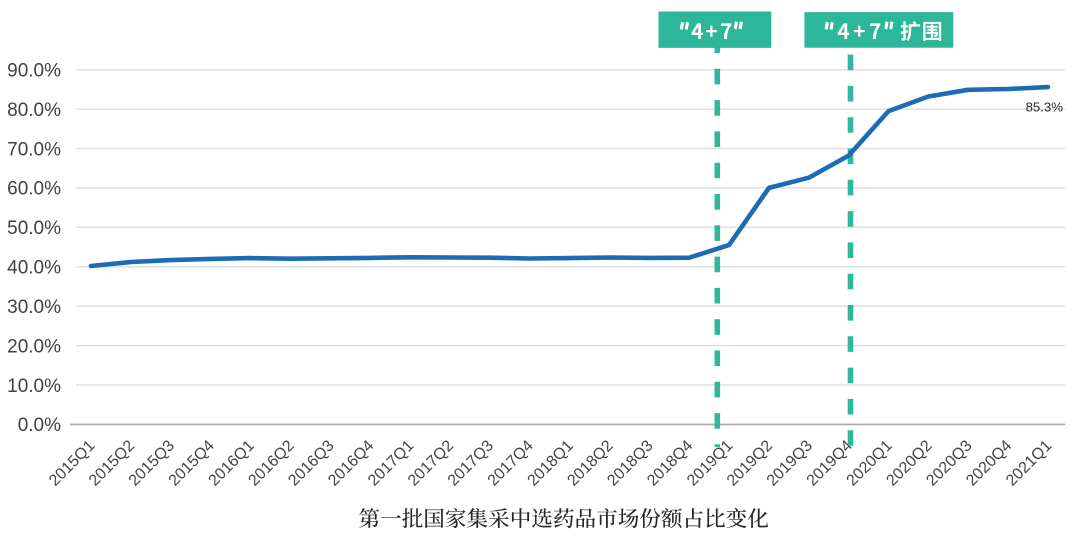 The height and width of the screenshot is (539, 1080). I want to click on svg-text: 85.3%, so click(1045, 107).